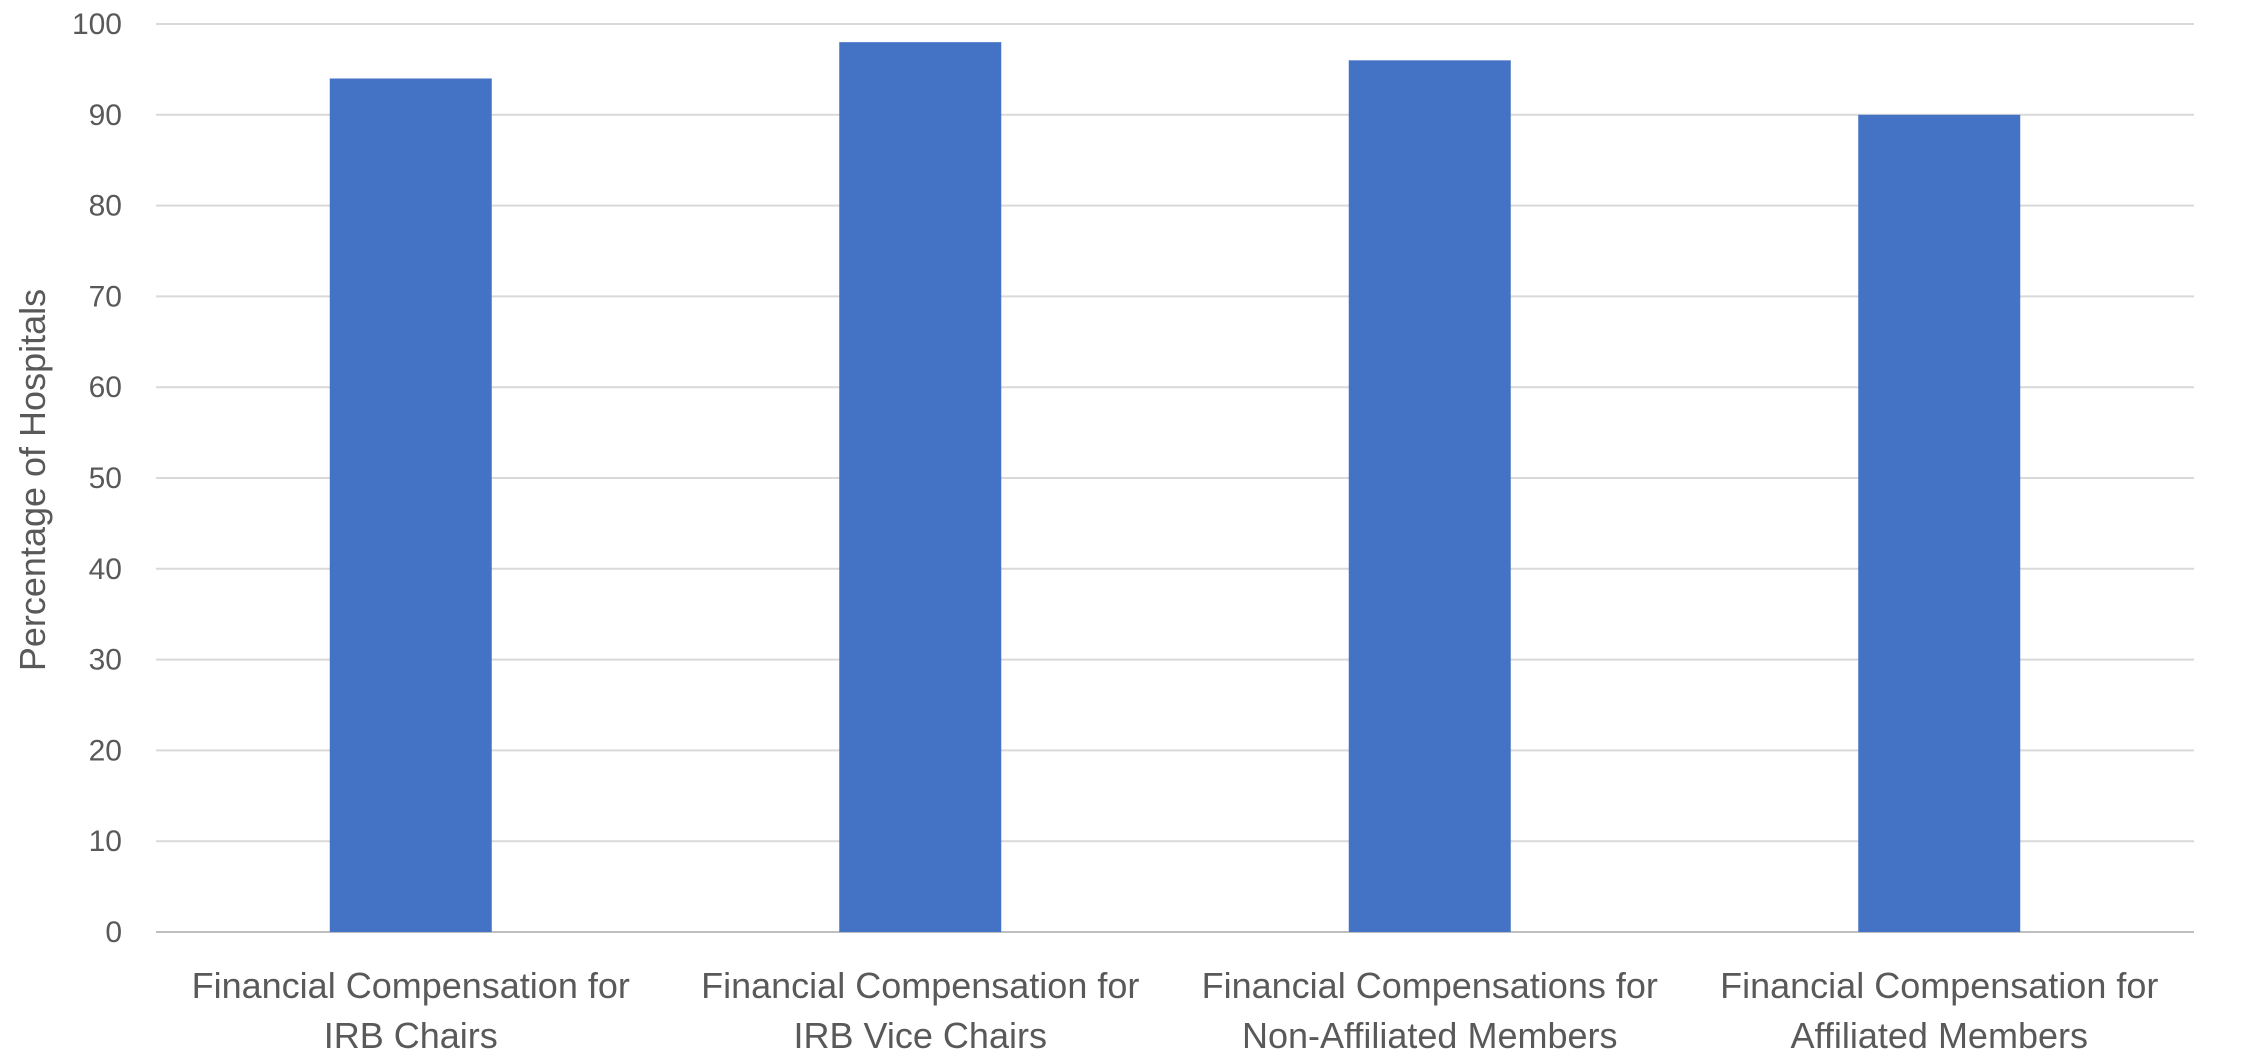  Describe the element at coordinates (920, 1035) in the screenshot. I see `x-category-label: IRB Vice Chairs` at that location.